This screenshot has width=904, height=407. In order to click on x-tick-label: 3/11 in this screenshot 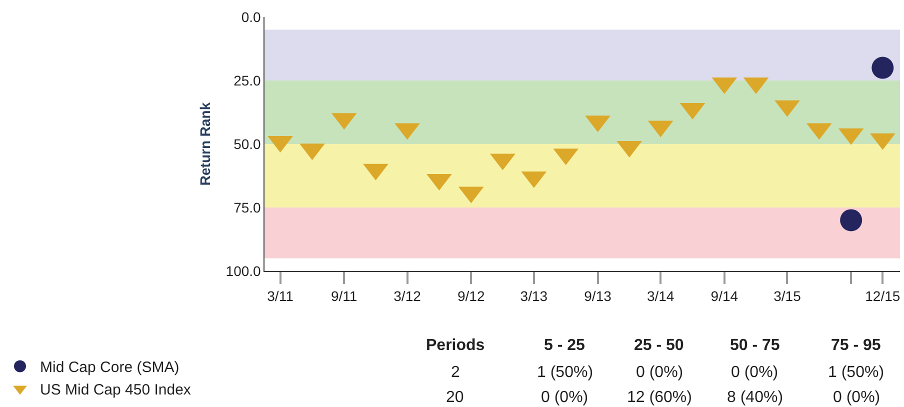, I will do `click(280, 296)`.